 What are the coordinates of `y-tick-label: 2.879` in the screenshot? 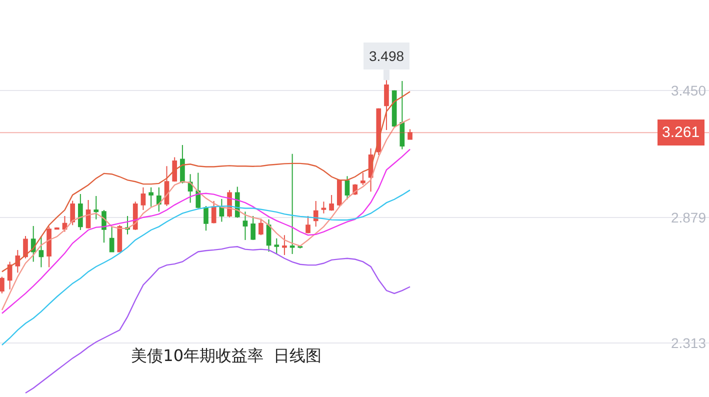 It's located at (688, 217).